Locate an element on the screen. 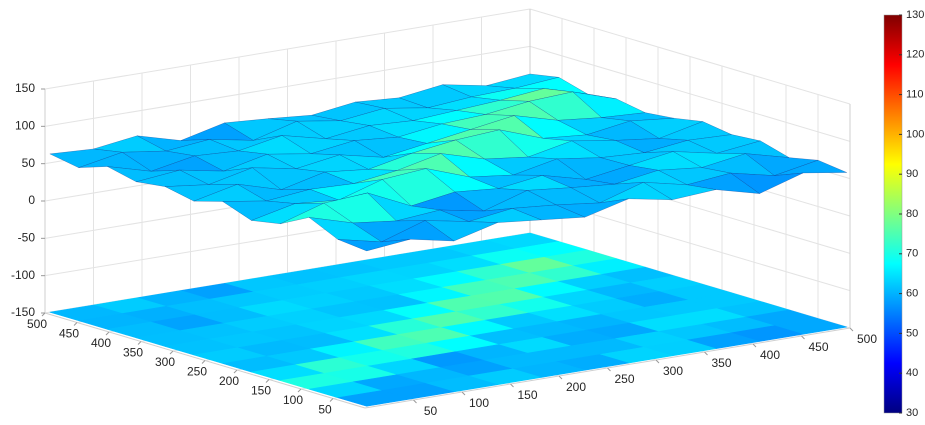 This screenshot has width=925, height=425. colorbar-tick-label: 120 is located at coordinates (915, 55).